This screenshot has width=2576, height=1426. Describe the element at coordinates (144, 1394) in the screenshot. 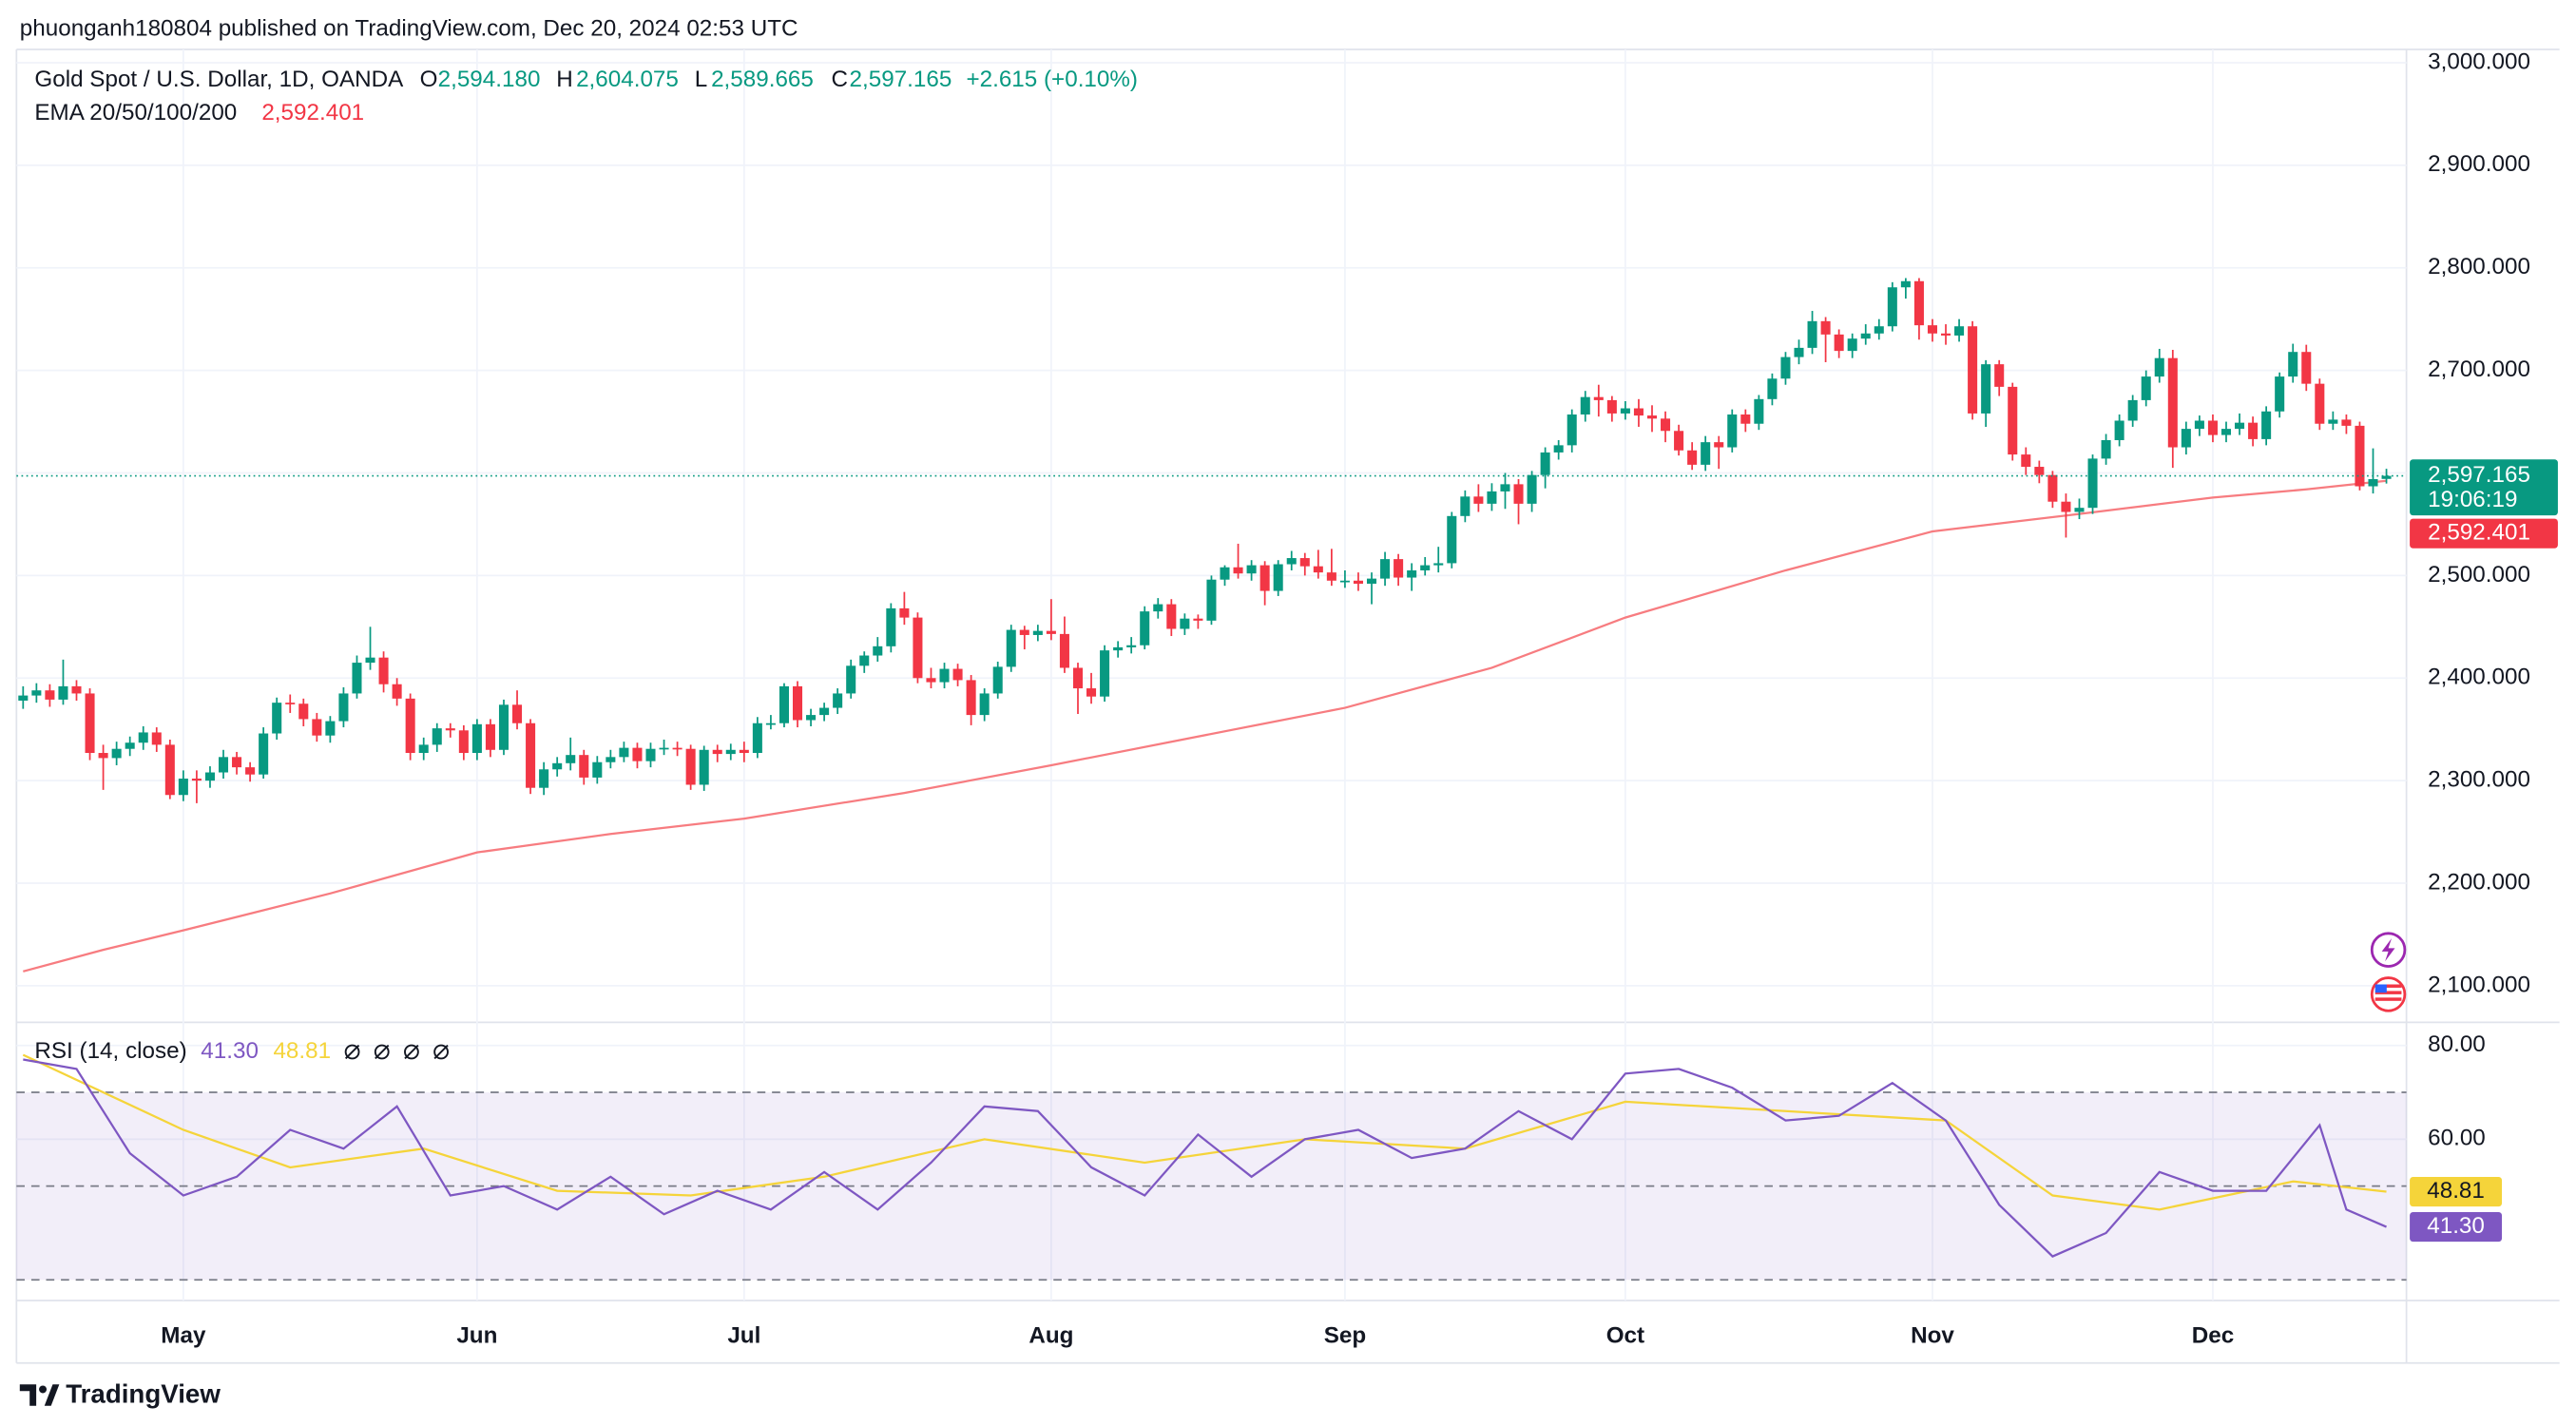

I see `brand-name: TradingView` at that location.